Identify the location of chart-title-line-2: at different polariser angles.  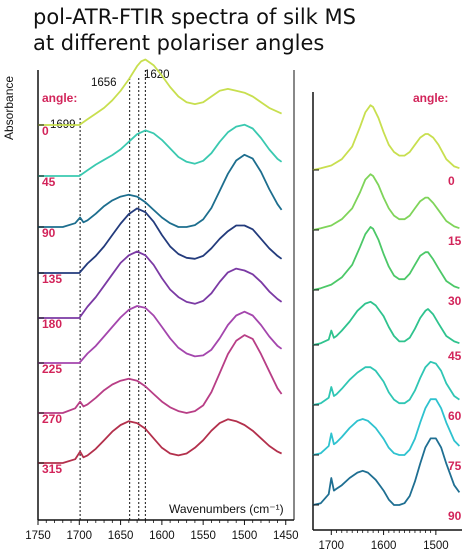
(179, 43).